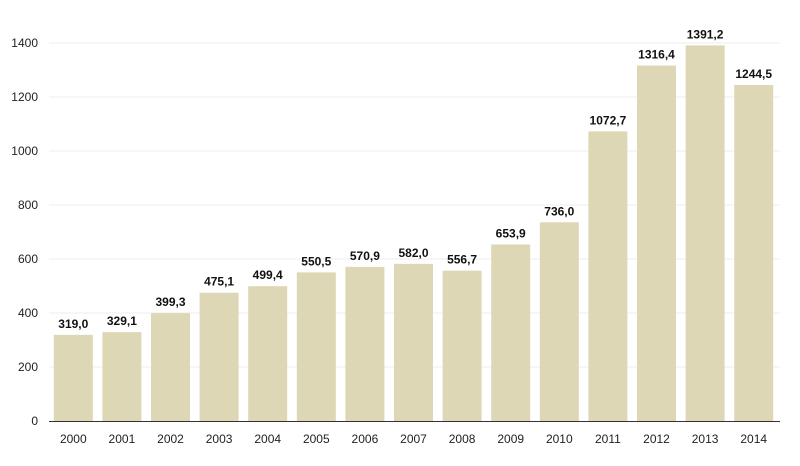  Describe the element at coordinates (170, 367) in the screenshot. I see `bar-2002` at that location.